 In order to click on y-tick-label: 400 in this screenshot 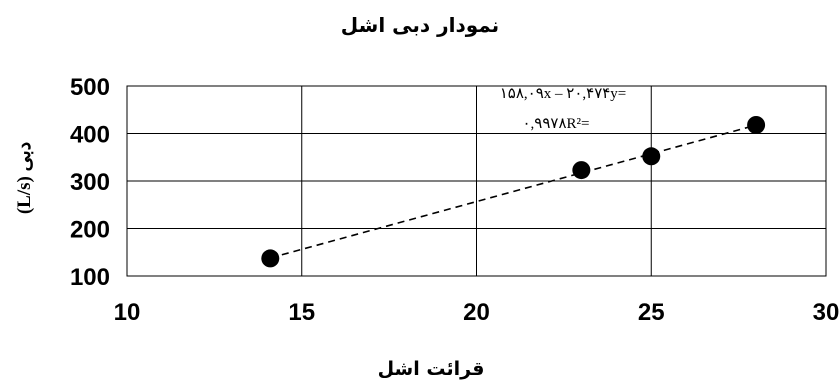, I will do `click(90, 135)`.